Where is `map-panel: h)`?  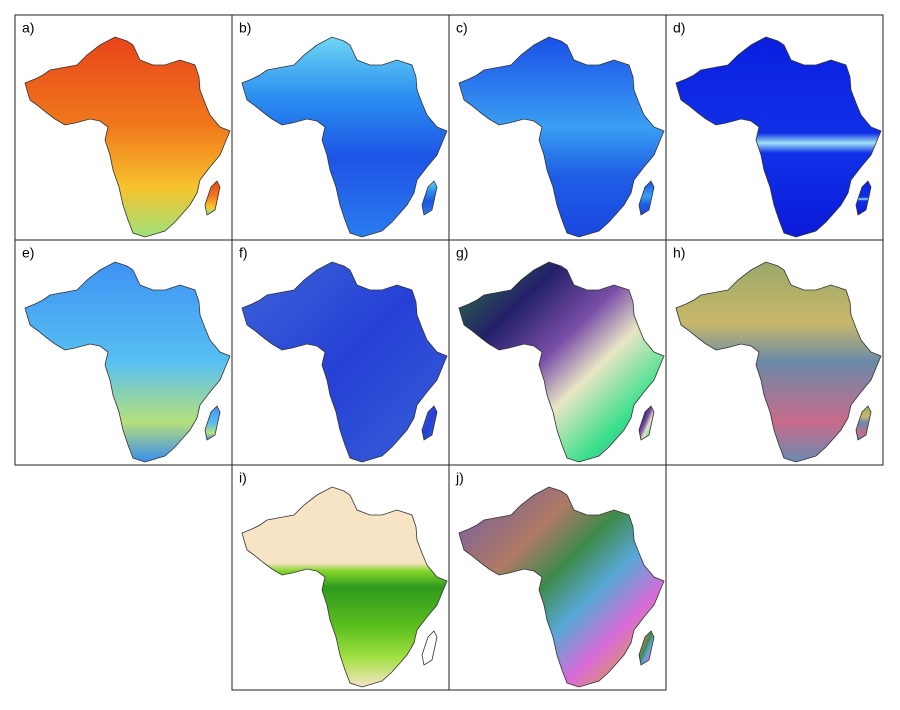 map-panel: h) is located at coordinates (774, 352).